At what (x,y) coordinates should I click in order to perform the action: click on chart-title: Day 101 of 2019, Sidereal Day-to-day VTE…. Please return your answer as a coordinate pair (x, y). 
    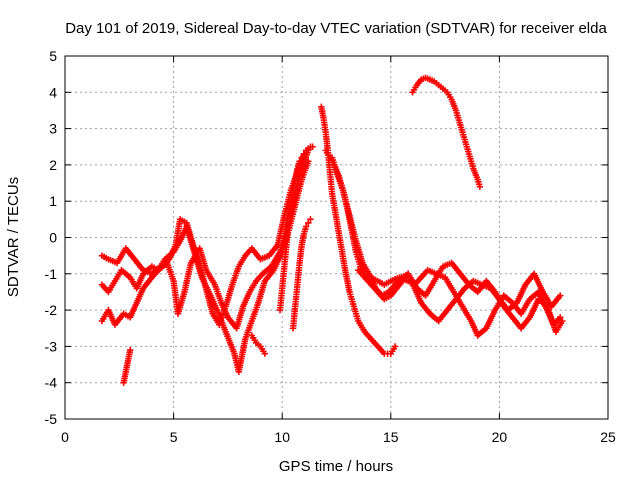
    Looking at the image, I should click on (336, 28).